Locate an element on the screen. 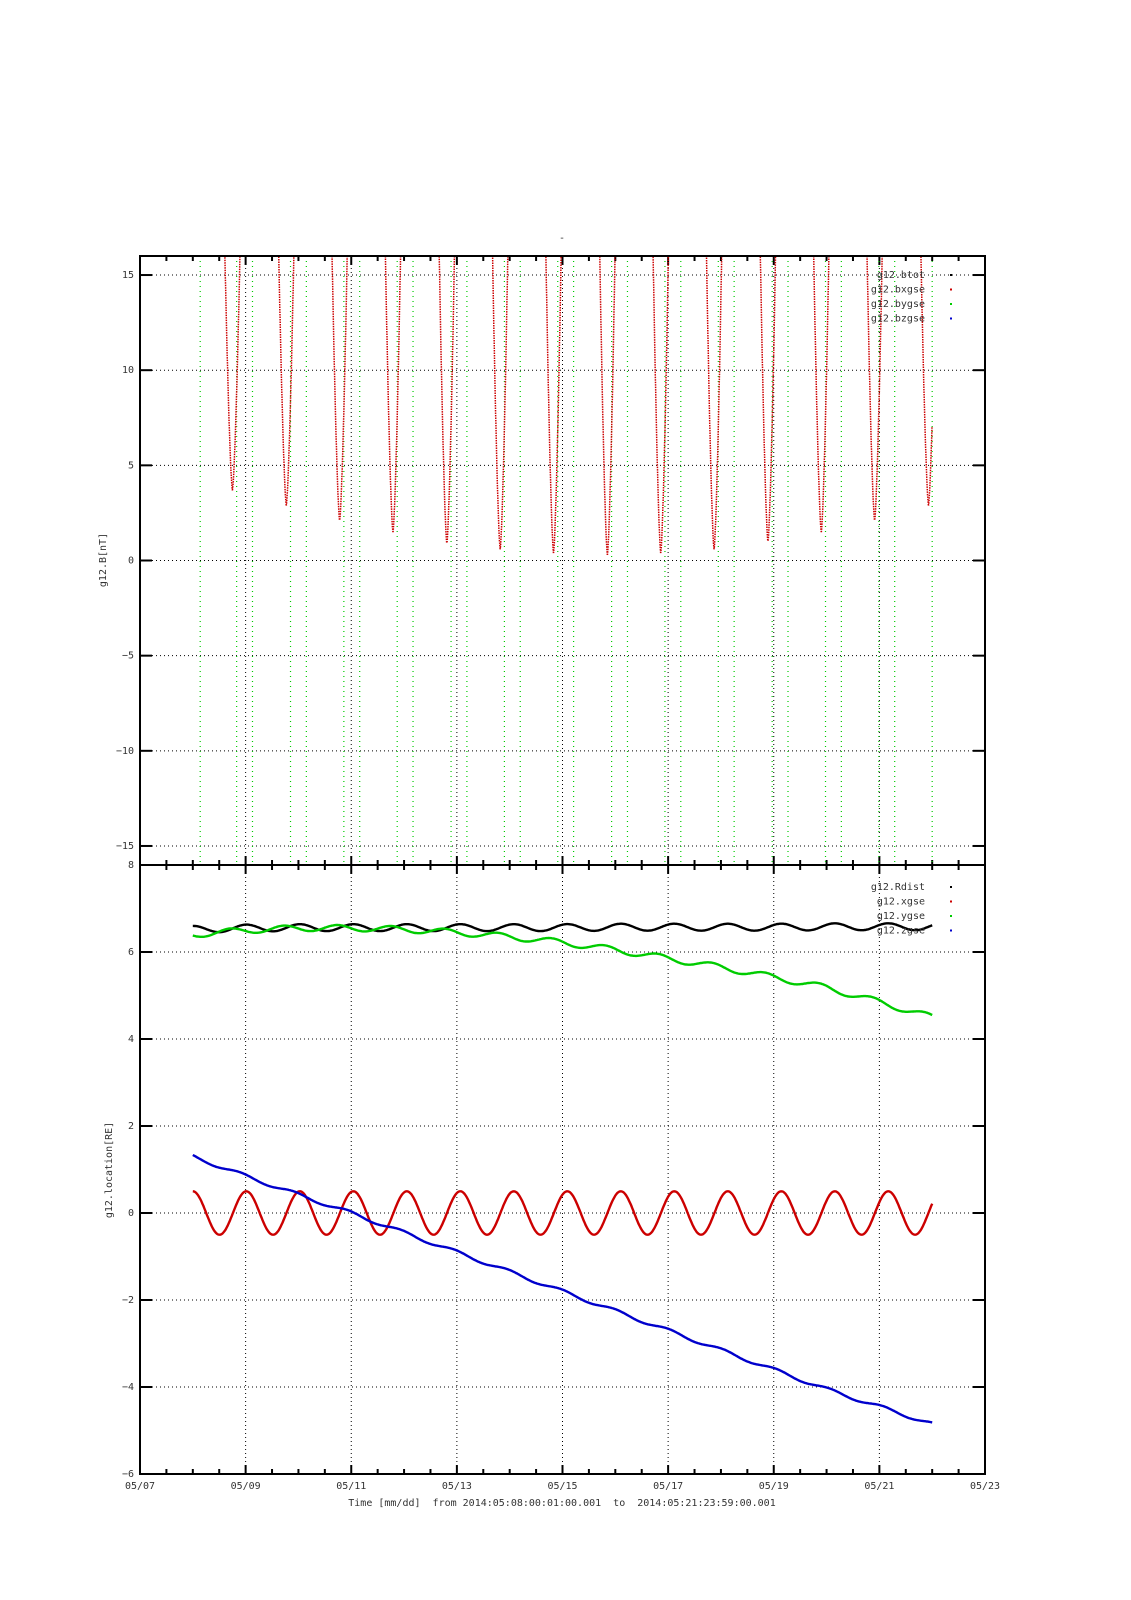 The height and width of the screenshot is (1600, 1131). x-tick-label: 05/15 is located at coordinates (562, 1486).